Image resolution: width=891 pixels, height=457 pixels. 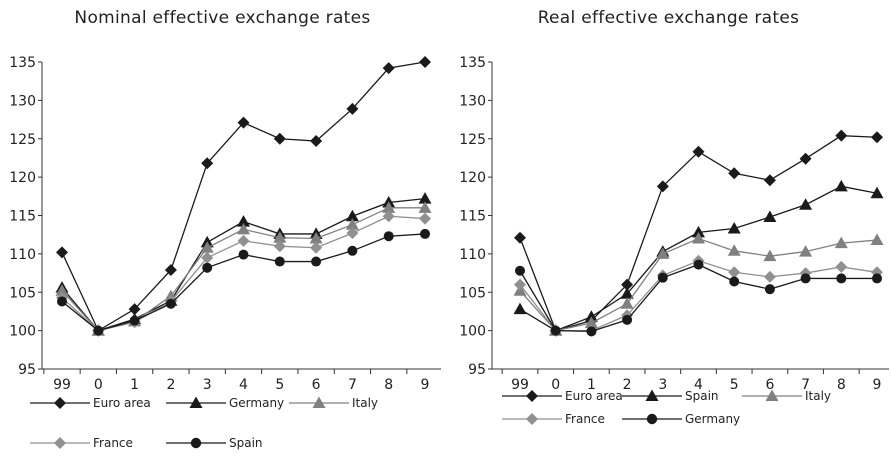 I want to click on legend-item: Euro area, so click(x=90, y=403).